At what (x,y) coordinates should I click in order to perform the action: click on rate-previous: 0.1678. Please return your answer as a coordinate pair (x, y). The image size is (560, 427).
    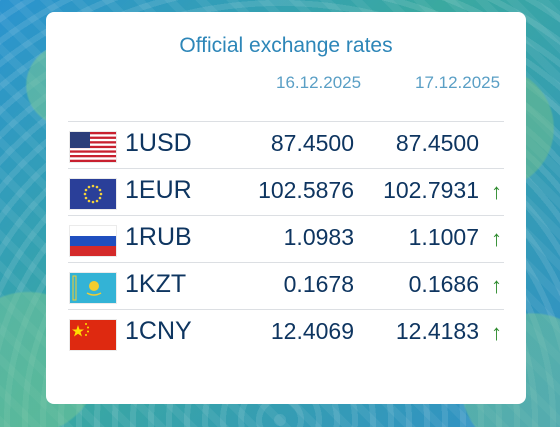
    Looking at the image, I should click on (318, 284).